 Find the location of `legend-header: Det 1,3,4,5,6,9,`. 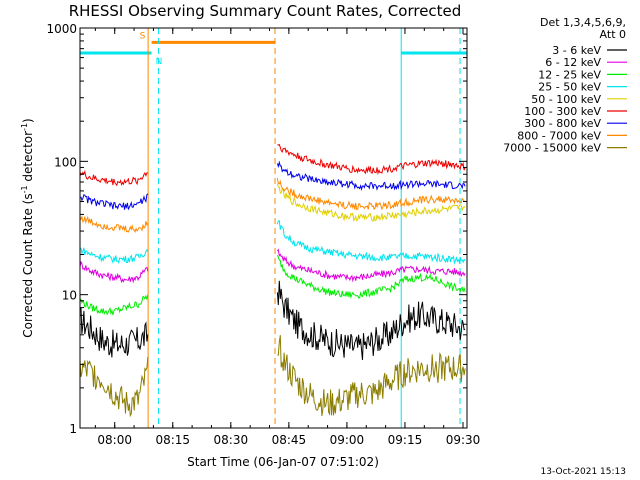

legend-header: Det 1,3,4,5,6,9, is located at coordinates (583, 22).